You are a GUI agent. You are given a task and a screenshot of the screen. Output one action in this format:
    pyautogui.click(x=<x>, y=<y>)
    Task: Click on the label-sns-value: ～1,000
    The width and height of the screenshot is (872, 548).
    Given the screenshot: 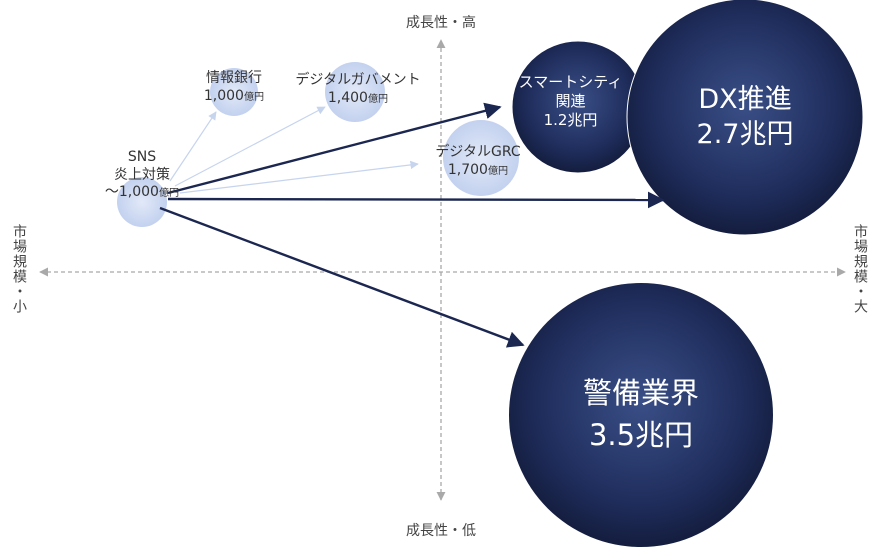 What is the action you would take?
    pyautogui.click(x=131, y=192)
    